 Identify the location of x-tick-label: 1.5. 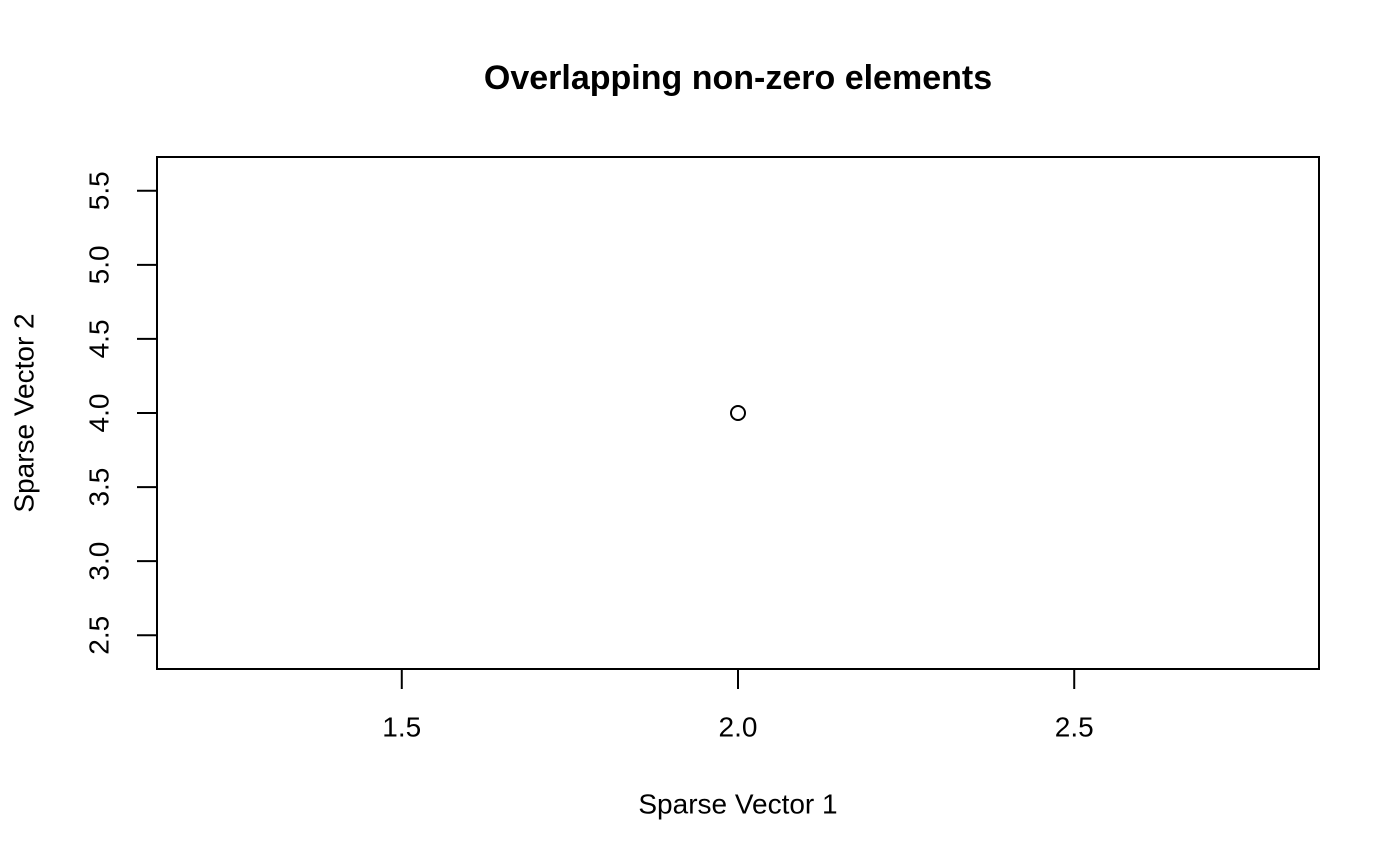
(401, 726).